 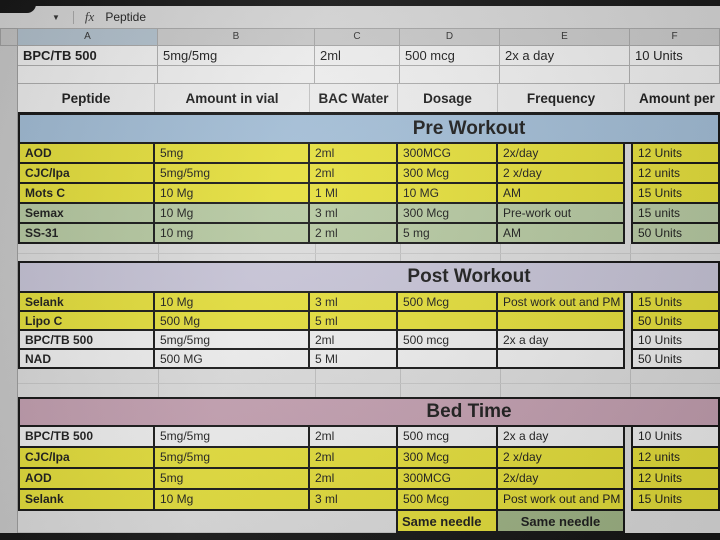 What do you see at coordinates (675, 56) in the screenshot?
I see `cell-f1: 10 Units` at bounding box center [675, 56].